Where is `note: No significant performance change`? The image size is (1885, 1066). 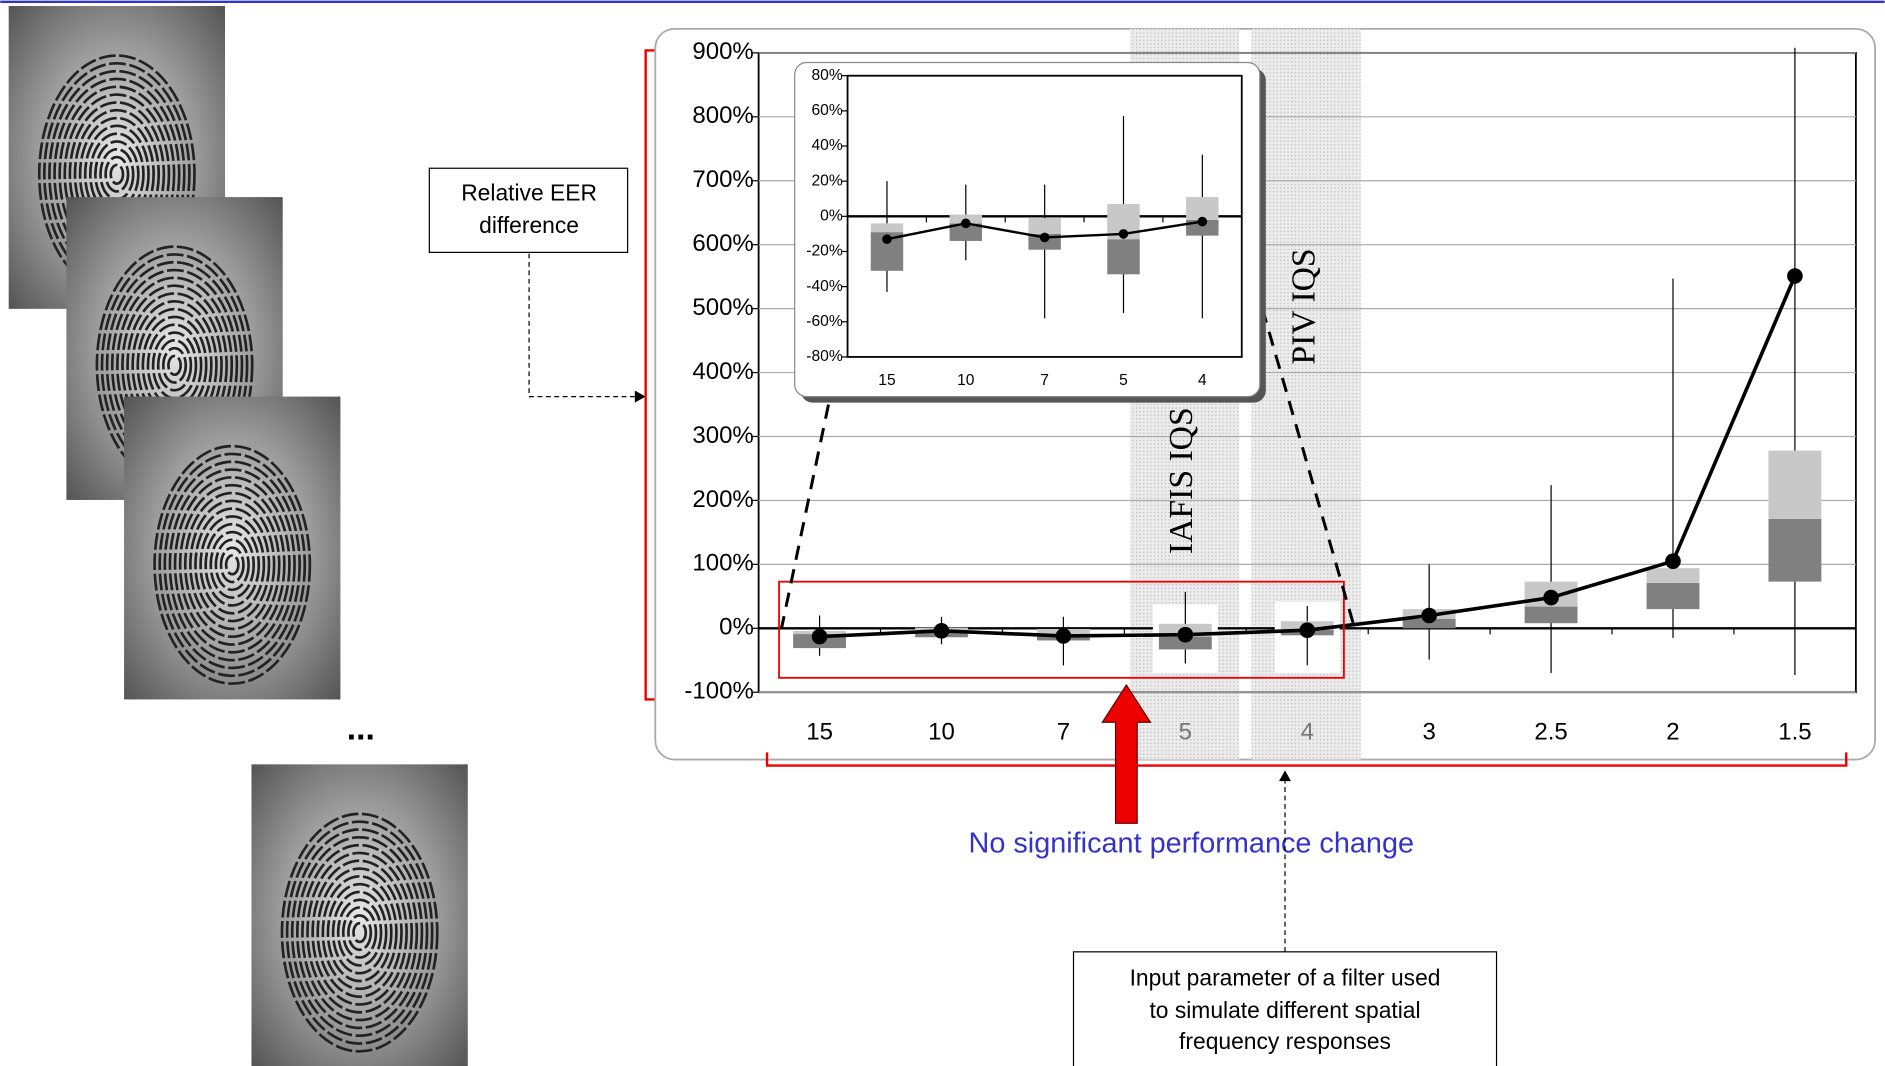 note: No significant performance change is located at coordinates (1192, 843).